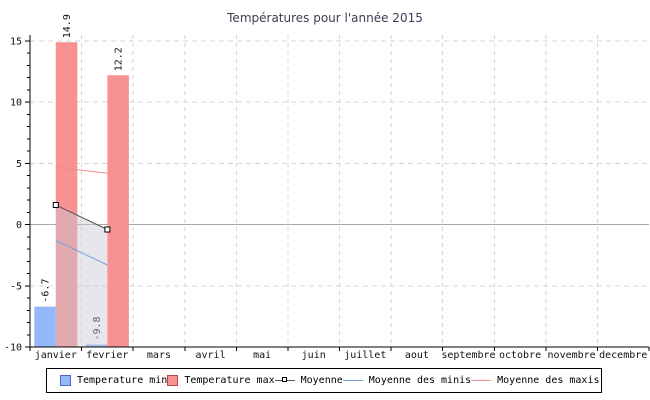 This screenshot has width=650, height=400. Describe the element at coordinates (481, 380) in the screenshot. I see `legend-swatch-moyenne-des-maxis-icon` at that location.